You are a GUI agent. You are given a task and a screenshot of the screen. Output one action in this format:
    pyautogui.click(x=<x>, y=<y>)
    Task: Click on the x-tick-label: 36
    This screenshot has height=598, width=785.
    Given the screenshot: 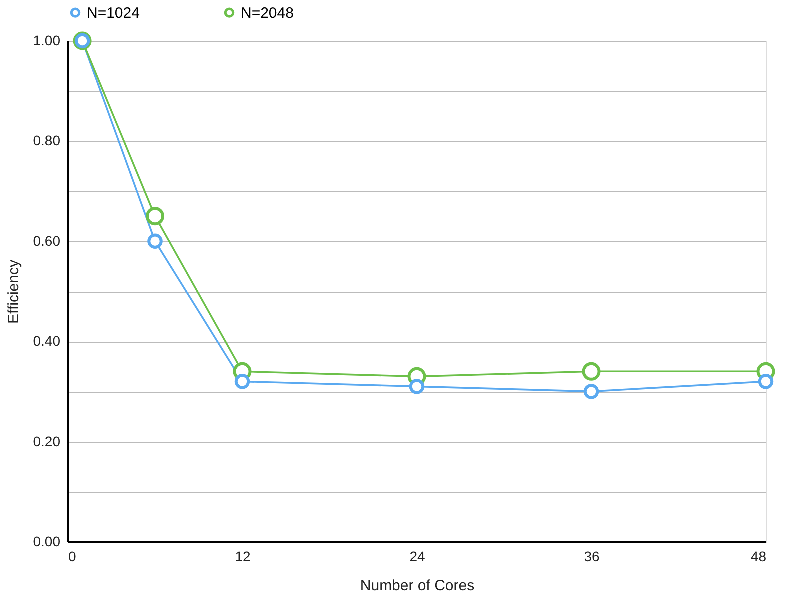 What is the action you would take?
    pyautogui.click(x=592, y=556)
    